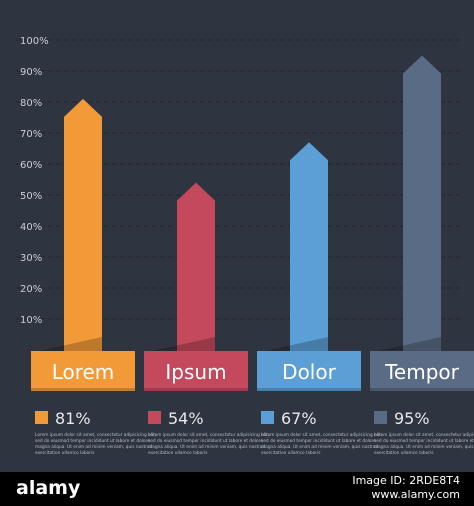 The height and width of the screenshot is (506, 474). I want to click on y-tick-label: 80%, so click(31, 103).